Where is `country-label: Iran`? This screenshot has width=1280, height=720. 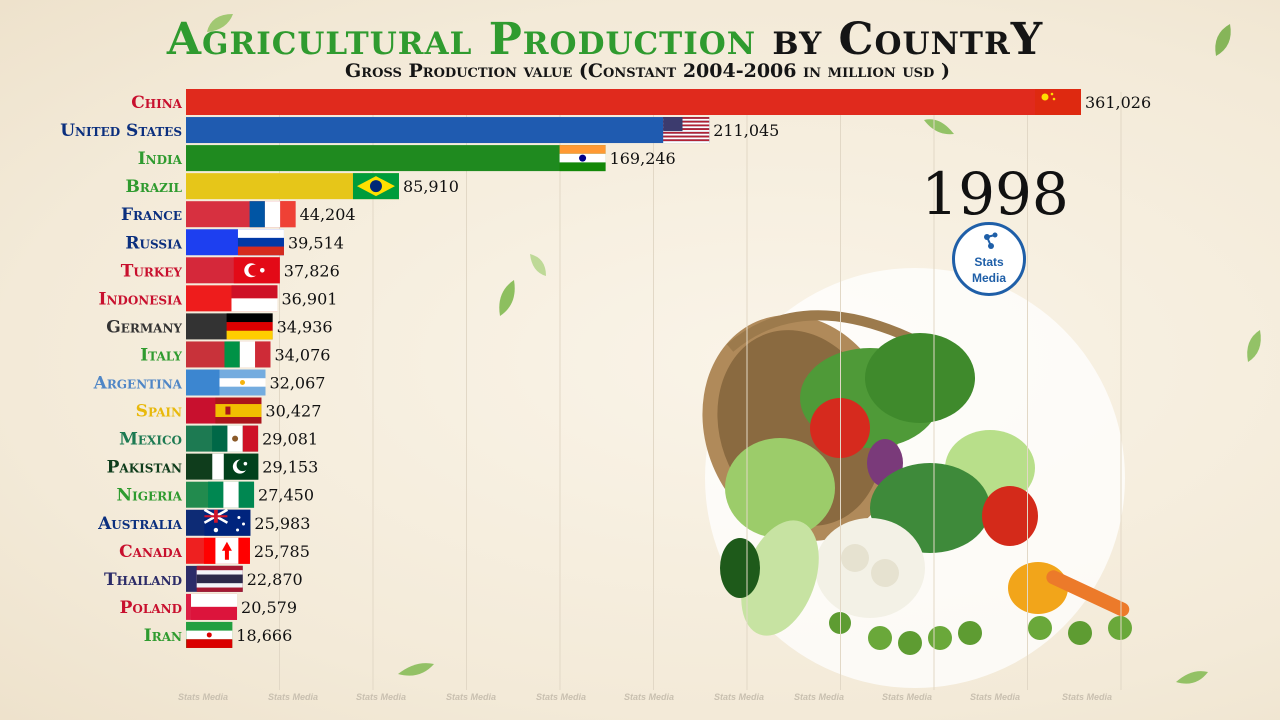 country-label: Iran is located at coordinates (163, 636).